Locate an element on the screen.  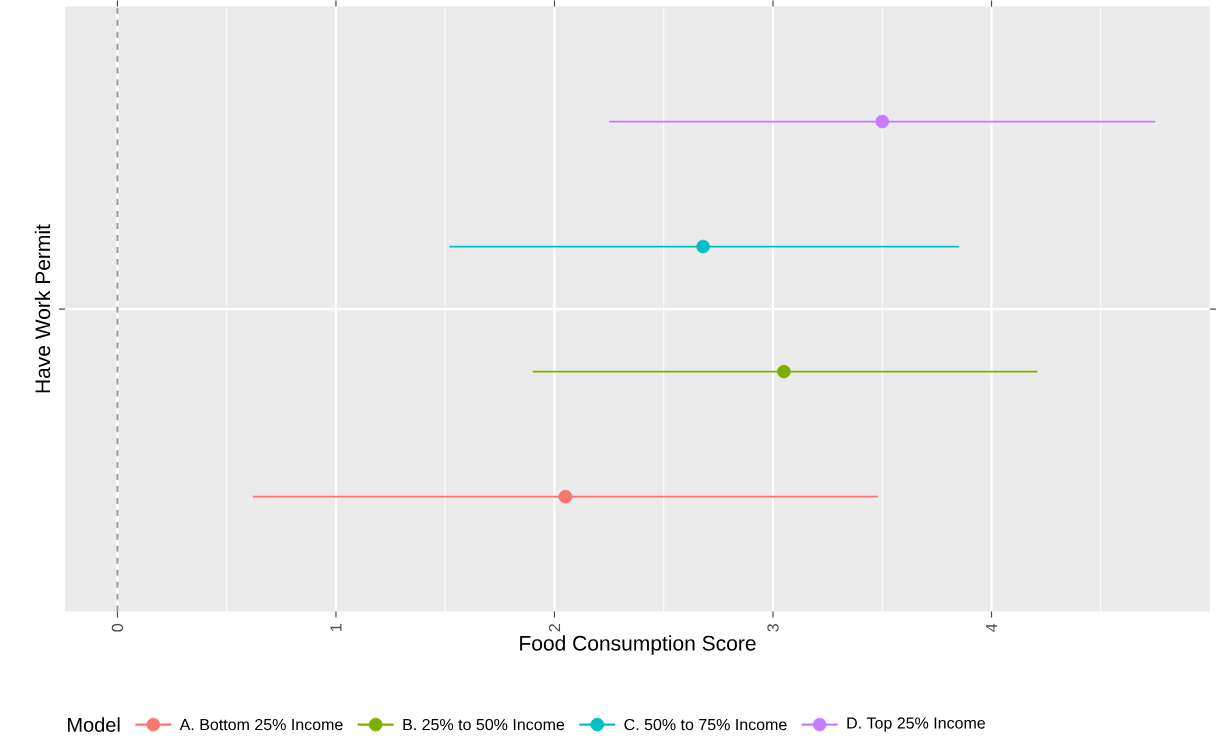
x-tick-label: 4 is located at coordinates (991, 628).